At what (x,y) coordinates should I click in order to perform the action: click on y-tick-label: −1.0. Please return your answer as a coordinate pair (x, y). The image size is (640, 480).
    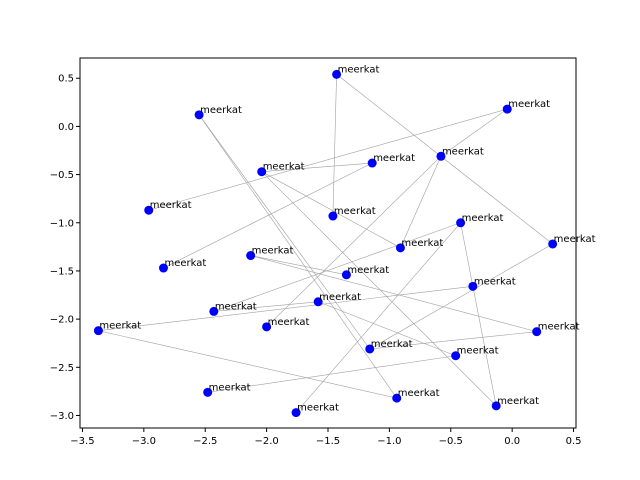
    Looking at the image, I should click on (62, 223).